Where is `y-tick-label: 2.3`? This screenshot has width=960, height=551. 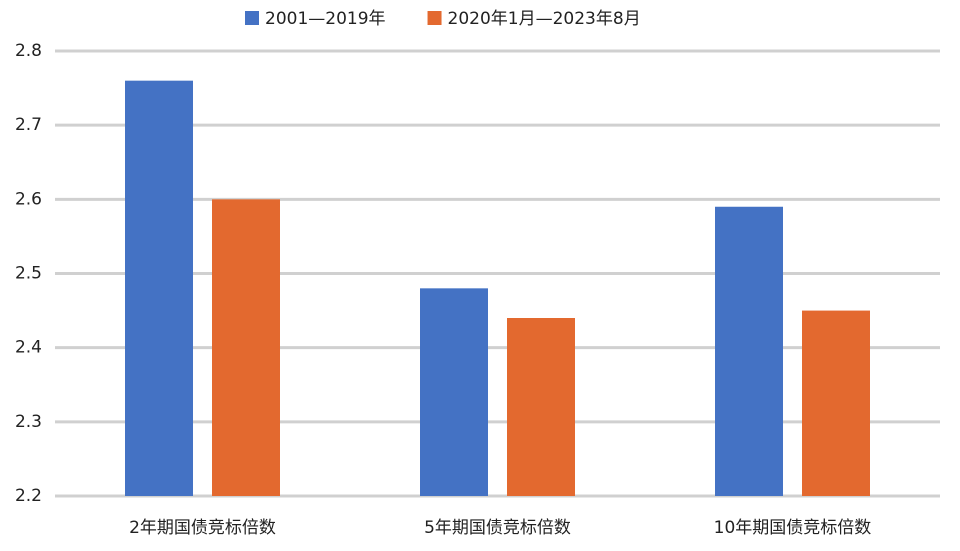 y-tick-label: 2.3 is located at coordinates (28, 422).